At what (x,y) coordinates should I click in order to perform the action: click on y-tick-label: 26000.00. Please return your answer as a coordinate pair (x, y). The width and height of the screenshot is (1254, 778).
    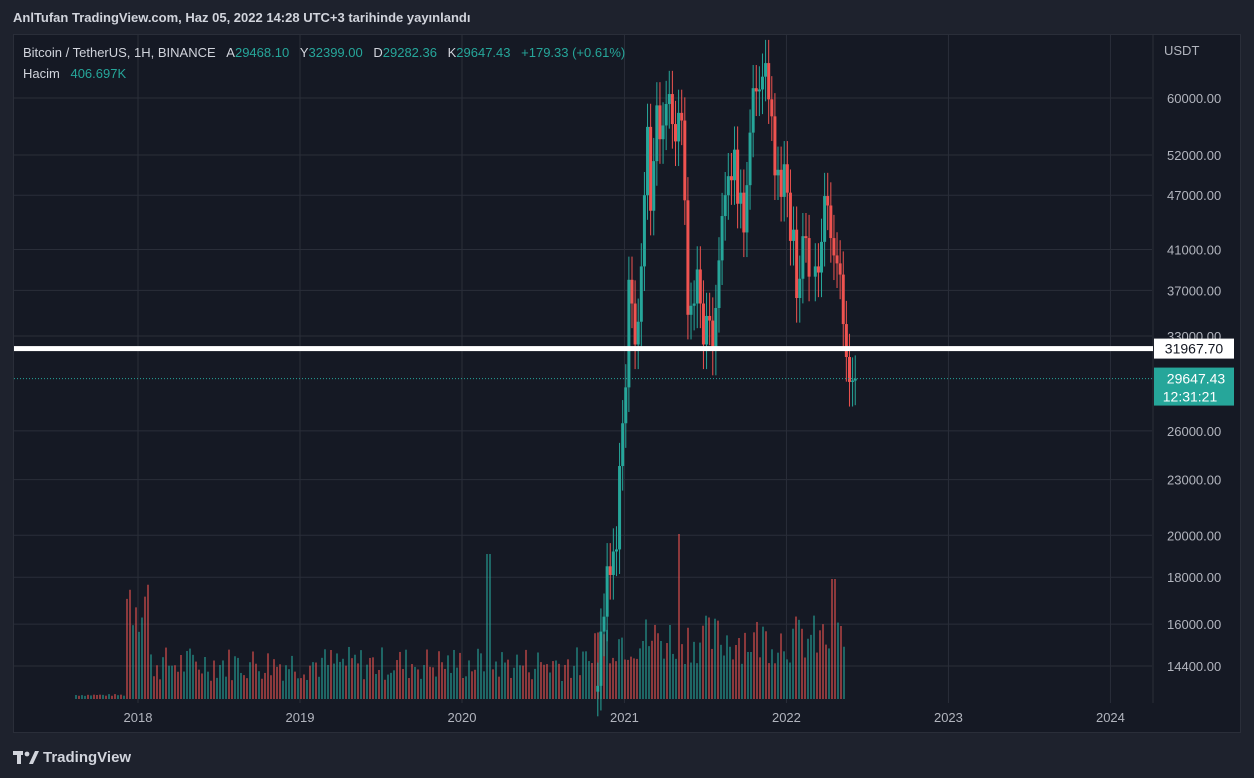
    Looking at the image, I should click on (1194, 431).